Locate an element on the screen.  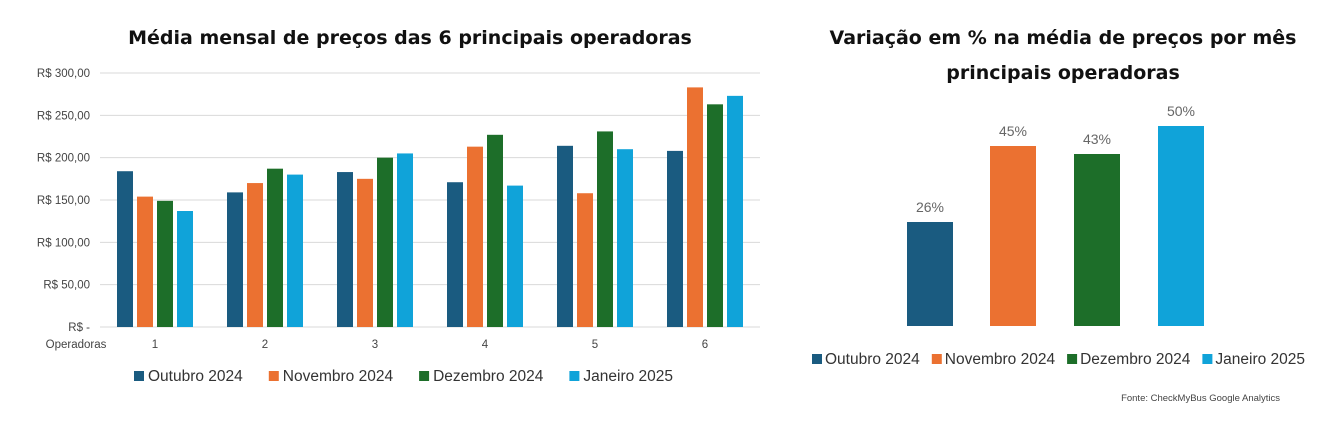
right-chart-subtitle: principais operadoras is located at coordinates (1063, 73).